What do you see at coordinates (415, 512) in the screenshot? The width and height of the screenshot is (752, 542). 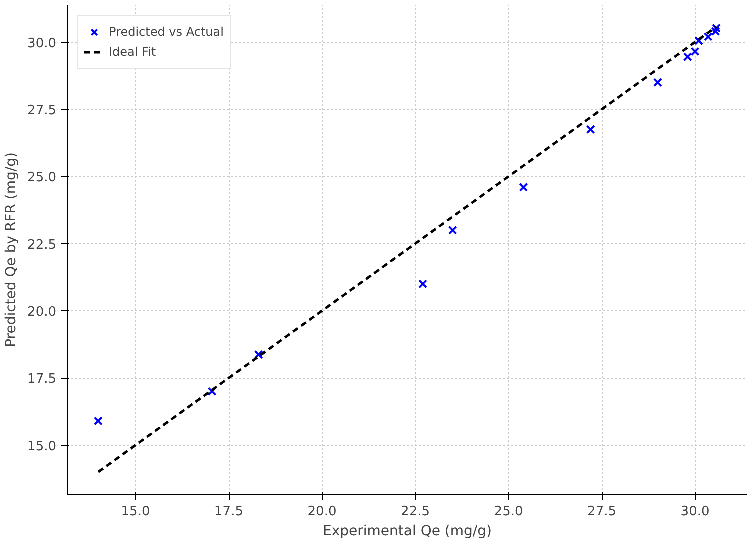 I see `x-tick-label: 22.5` at bounding box center [415, 512].